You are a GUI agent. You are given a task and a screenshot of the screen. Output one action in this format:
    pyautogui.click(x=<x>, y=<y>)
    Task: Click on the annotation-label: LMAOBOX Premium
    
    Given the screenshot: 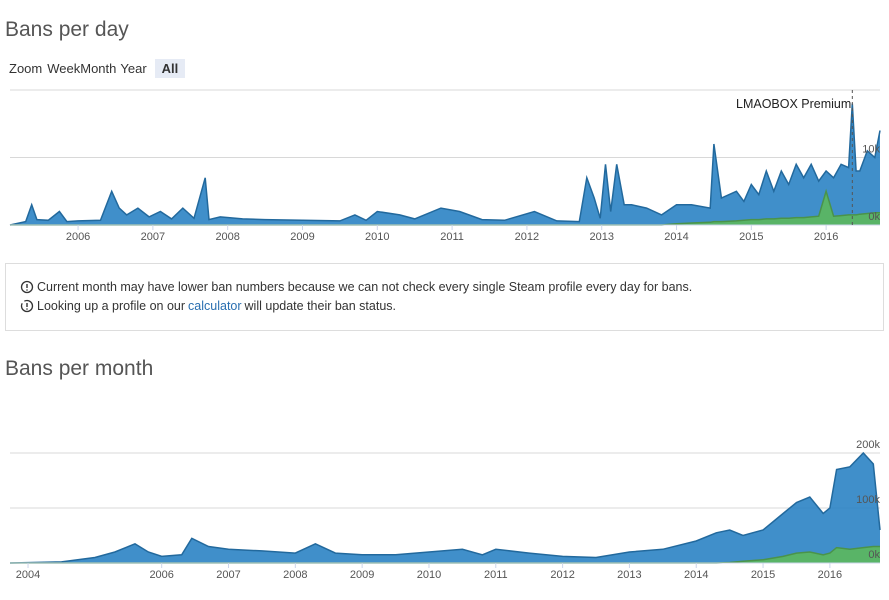 What is the action you would take?
    pyautogui.click(x=793, y=104)
    